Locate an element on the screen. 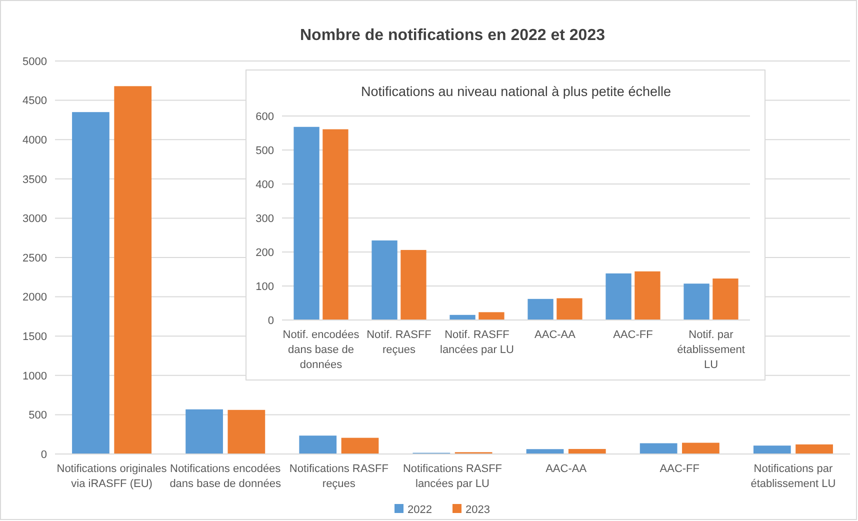 This screenshot has height=521, width=858. y-tick-label: 1500 is located at coordinates (34, 336).